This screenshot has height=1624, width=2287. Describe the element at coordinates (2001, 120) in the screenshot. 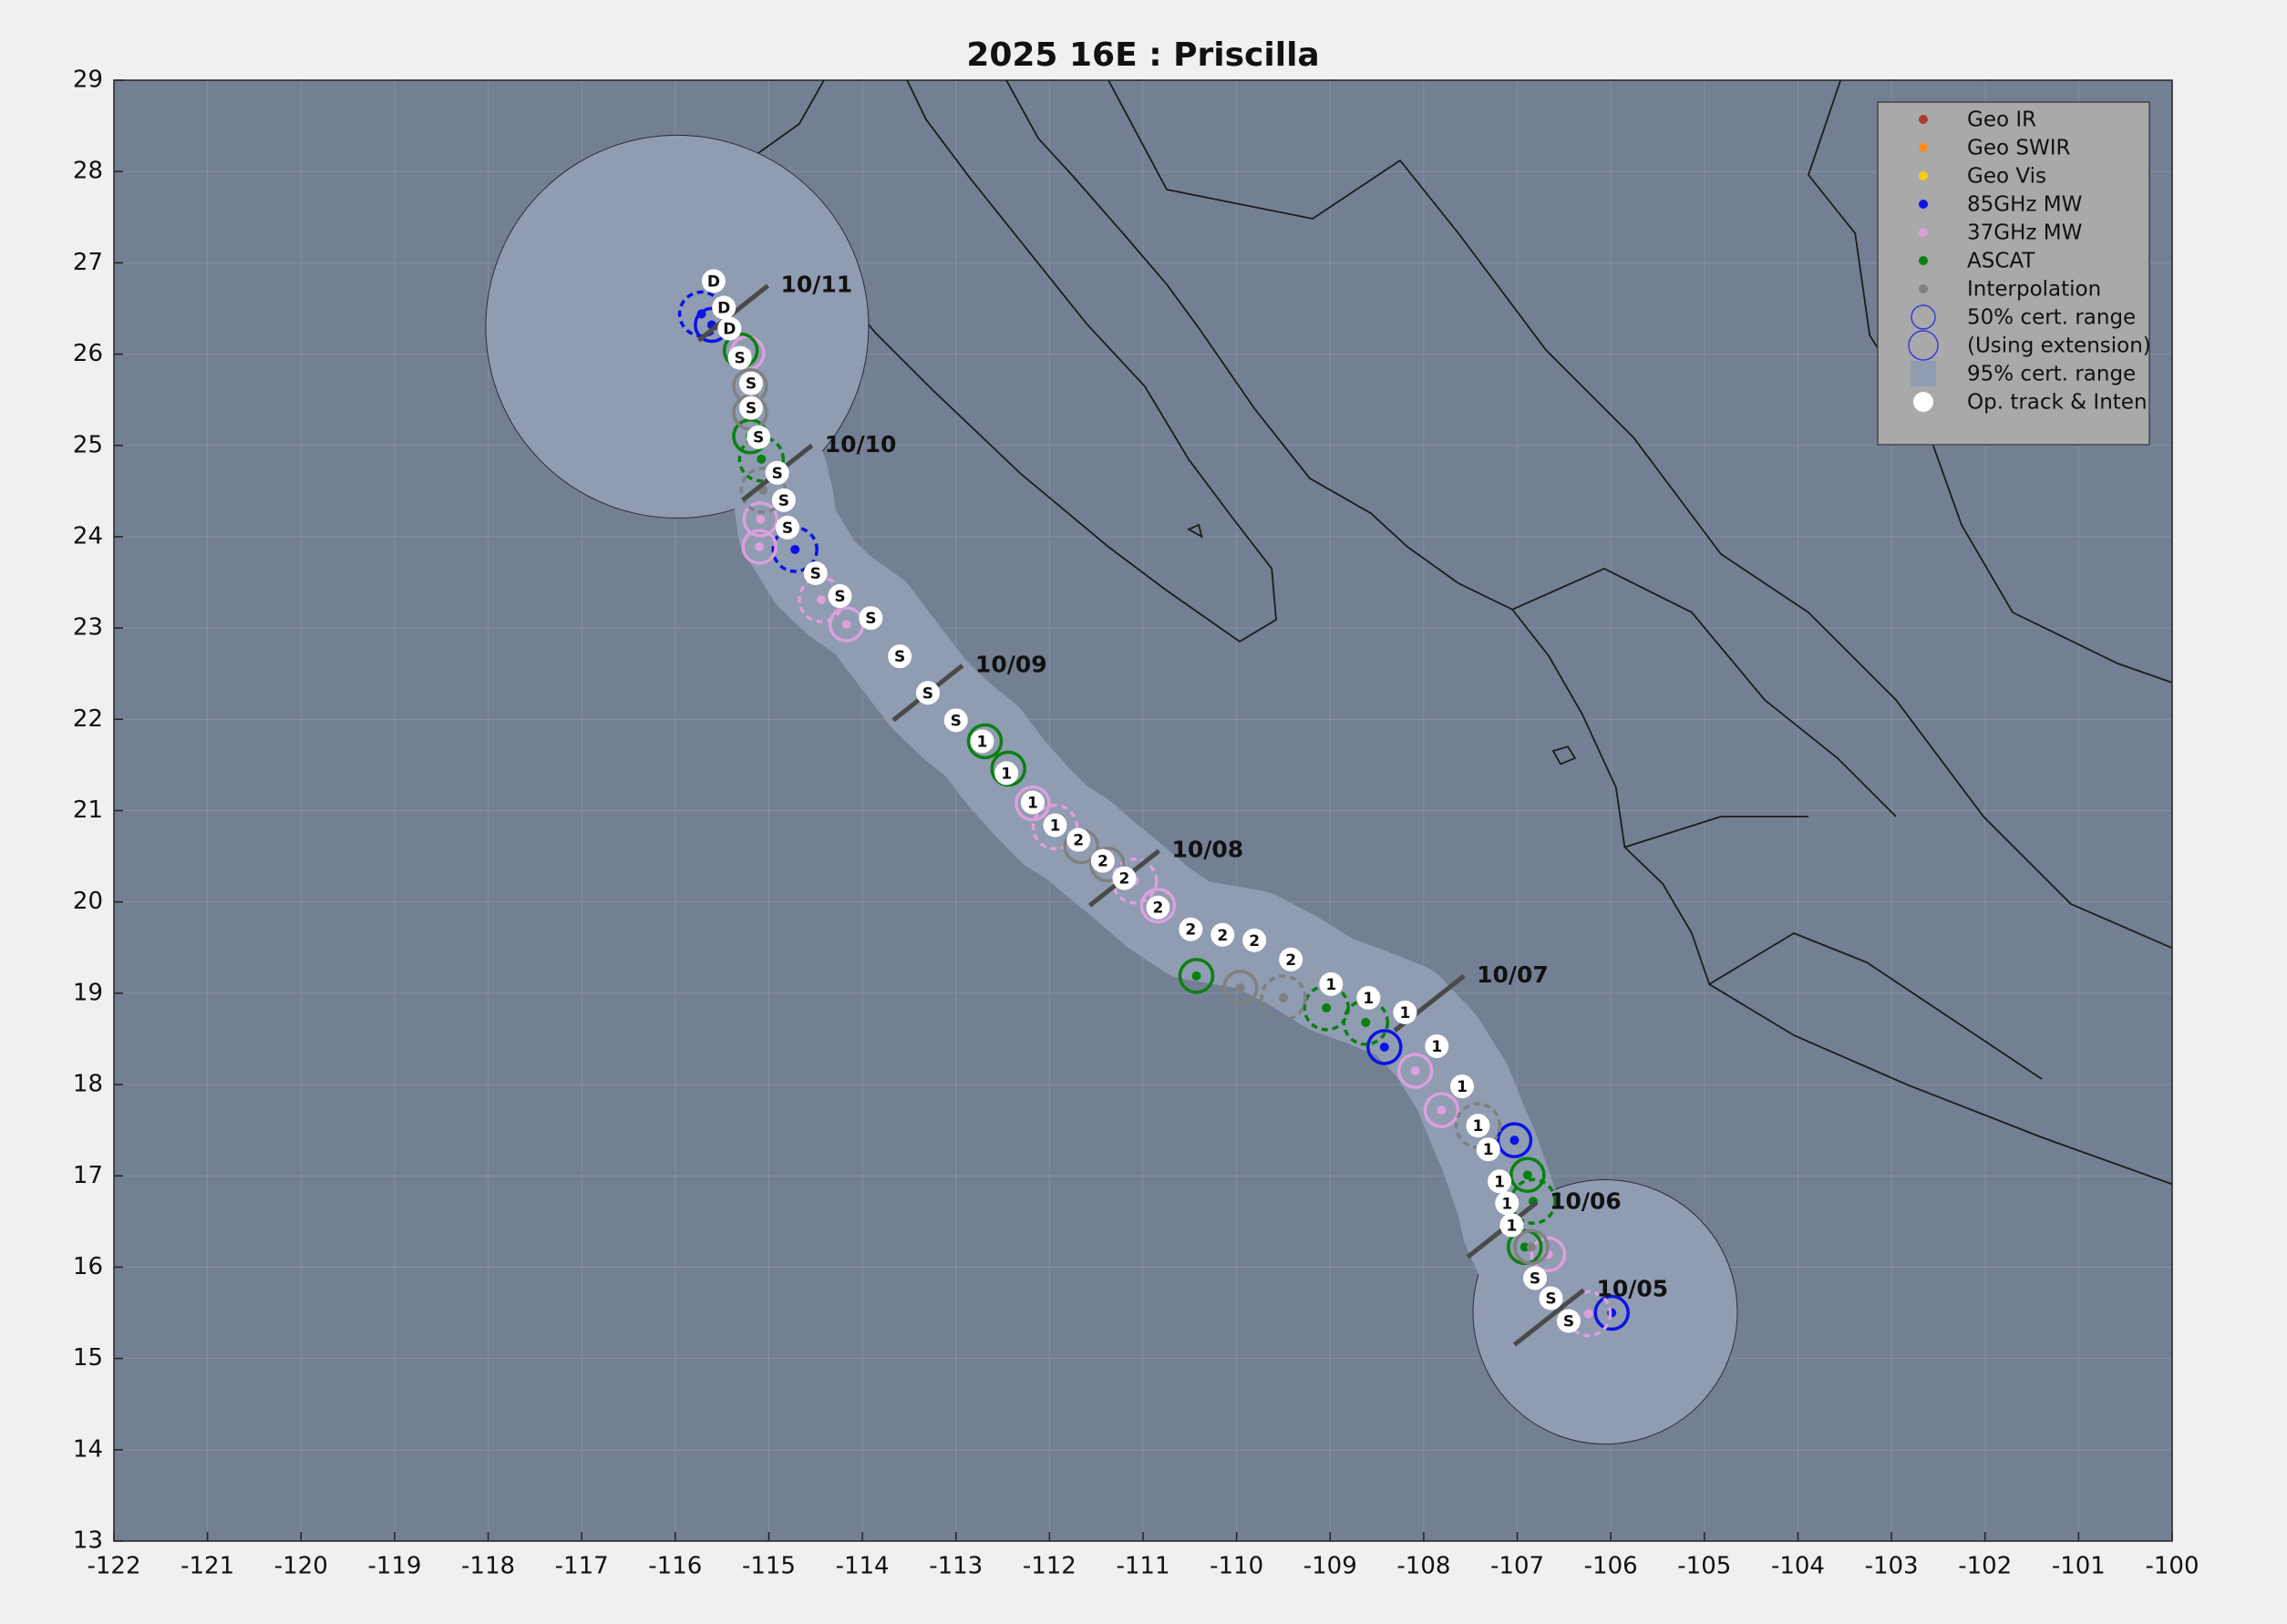

I see `legend-label: Geo IR` at that location.